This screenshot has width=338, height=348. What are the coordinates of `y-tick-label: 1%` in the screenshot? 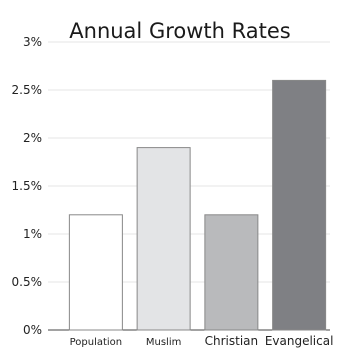 It's located at (32, 234).